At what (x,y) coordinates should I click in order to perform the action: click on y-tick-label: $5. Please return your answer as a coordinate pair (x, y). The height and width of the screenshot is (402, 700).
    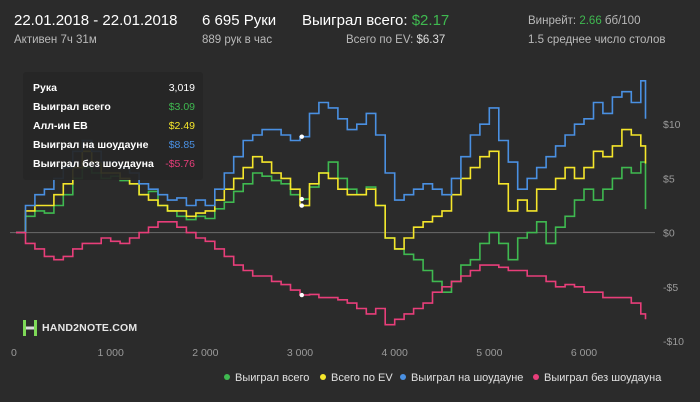
    Looking at the image, I should click on (669, 179).